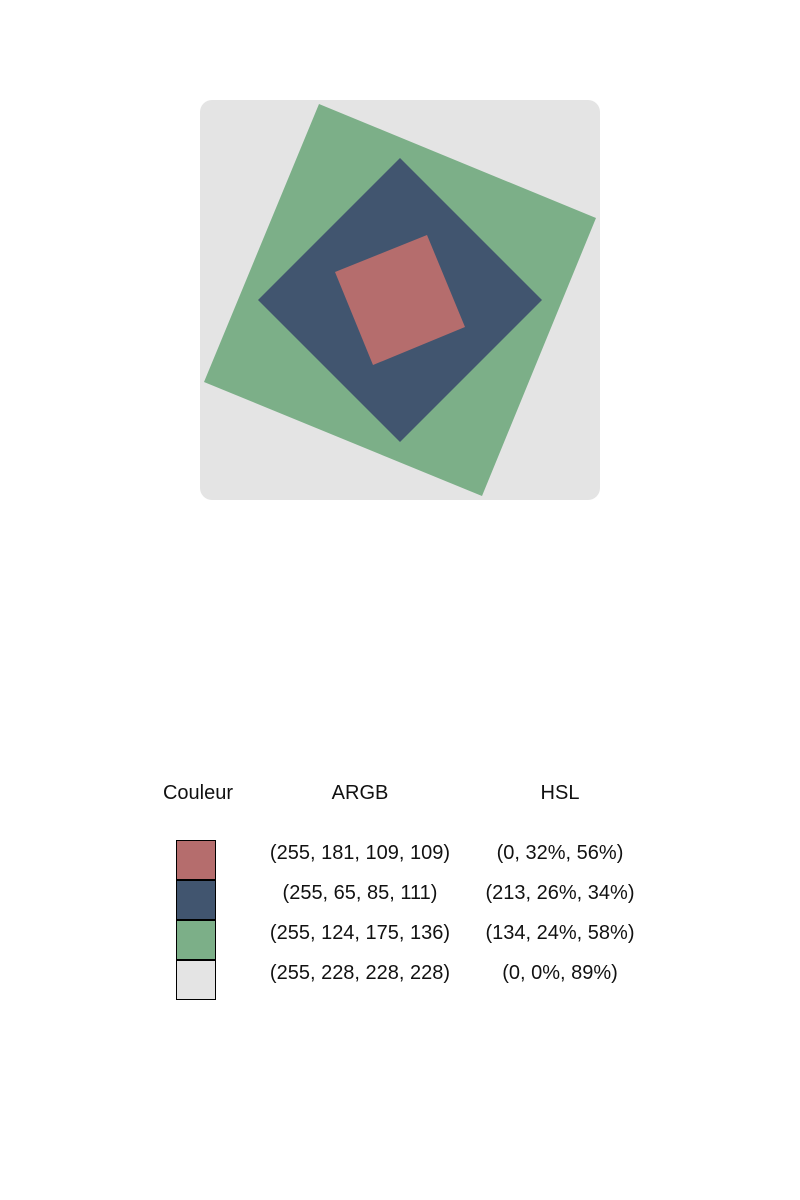  I want to click on argb-value-gray: (255, 228, 228, 228), so click(360, 973).